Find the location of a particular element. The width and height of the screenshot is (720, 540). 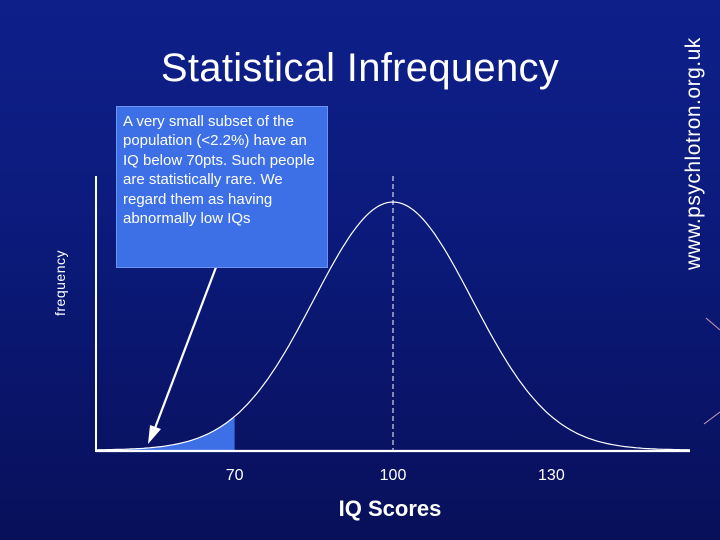

x-tick-label: 130 is located at coordinates (551, 475).